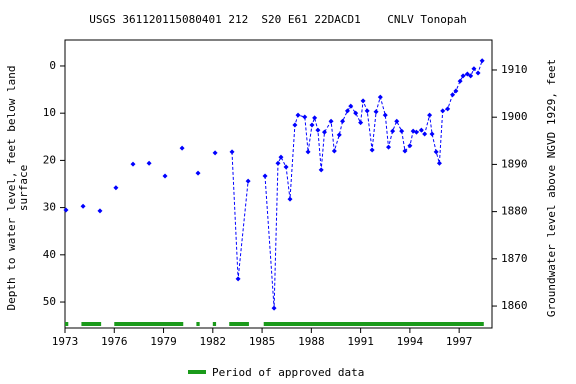  What do you see at coordinates (163, 341) in the screenshot?
I see `x-tick-label: 1979` at bounding box center [163, 341].